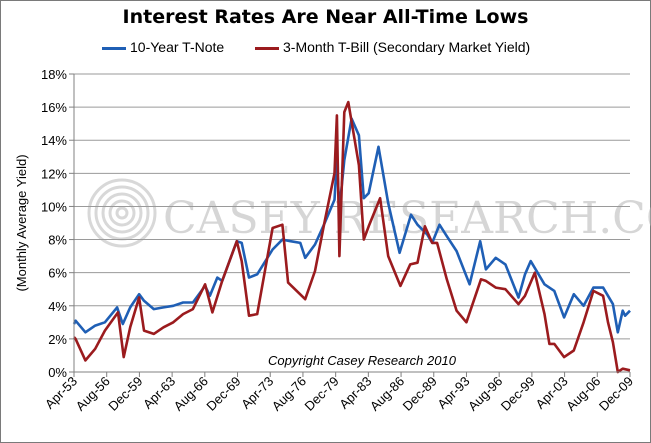  I want to click on x-tick-label: Aug-96, so click(485, 394).